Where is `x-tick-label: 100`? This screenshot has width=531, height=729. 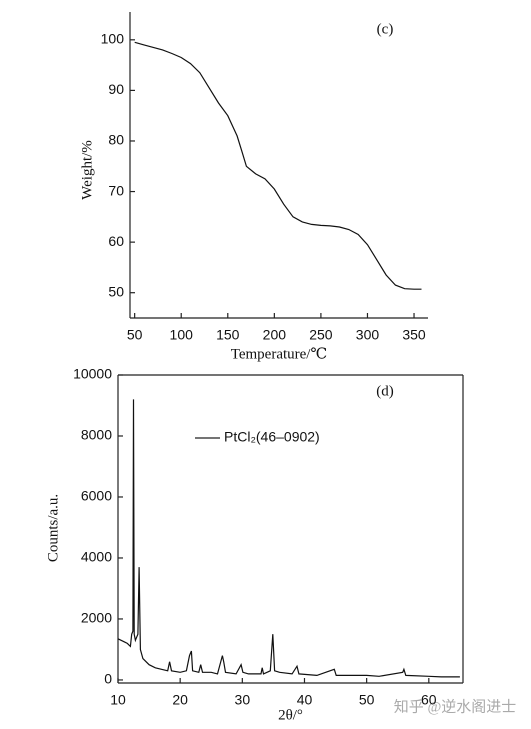 x-tick-label: 100 is located at coordinates (182, 335).